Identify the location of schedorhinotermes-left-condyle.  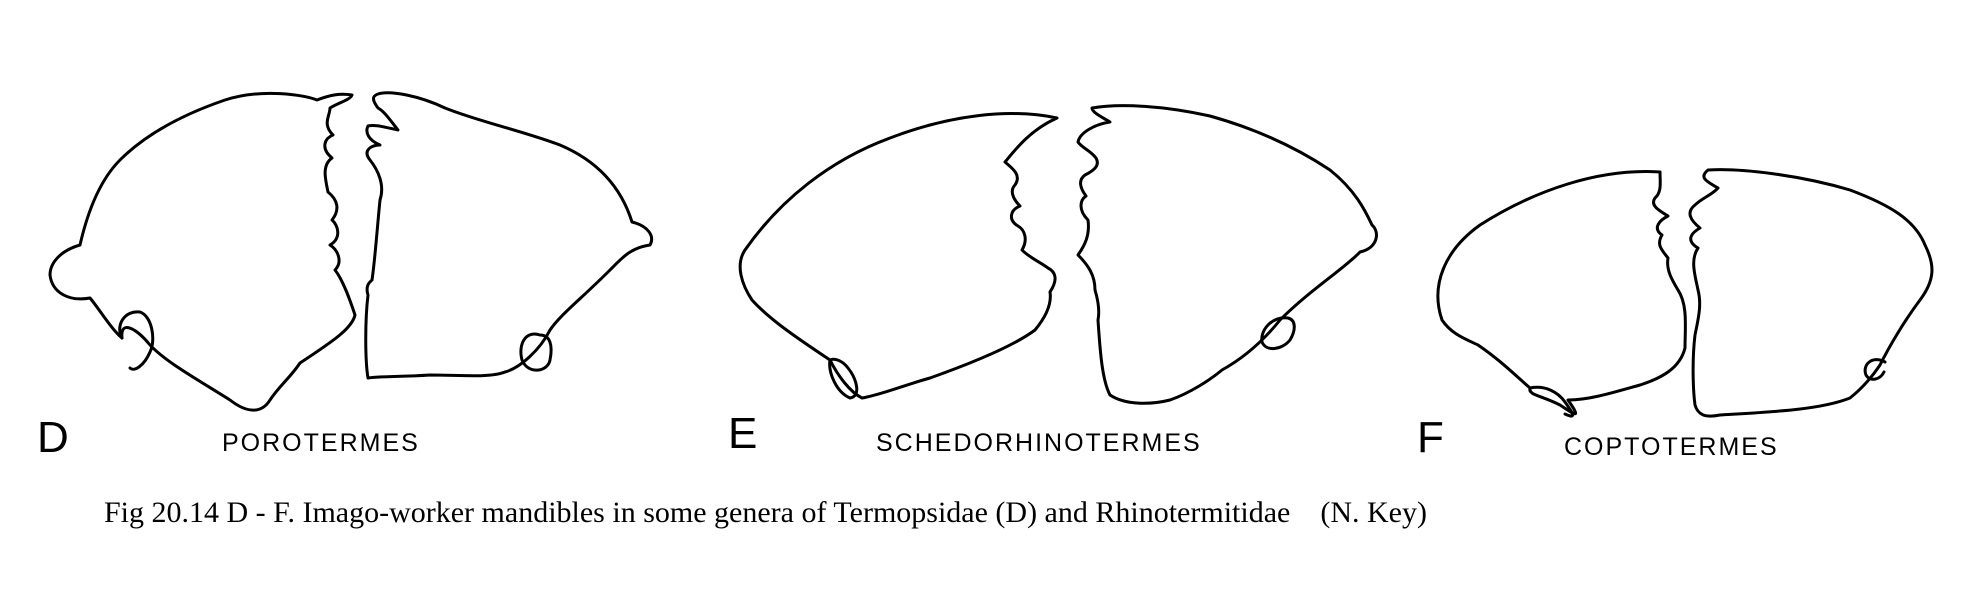
(843, 378).